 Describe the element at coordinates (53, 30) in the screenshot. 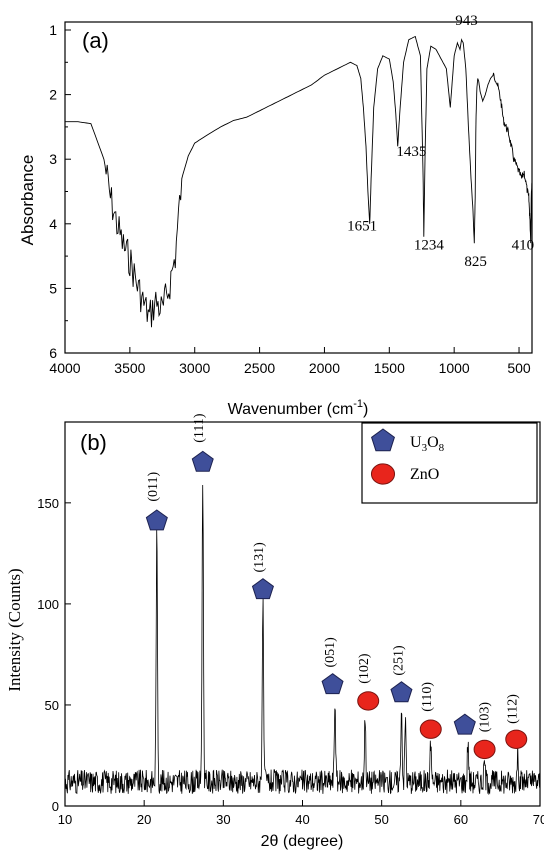

I see `y-tick-label: 1` at that location.